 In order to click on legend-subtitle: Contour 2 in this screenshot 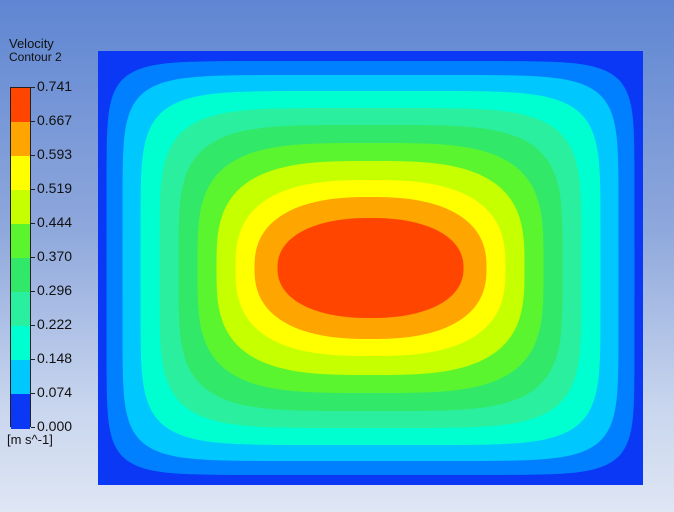, I will do `click(35, 57)`.